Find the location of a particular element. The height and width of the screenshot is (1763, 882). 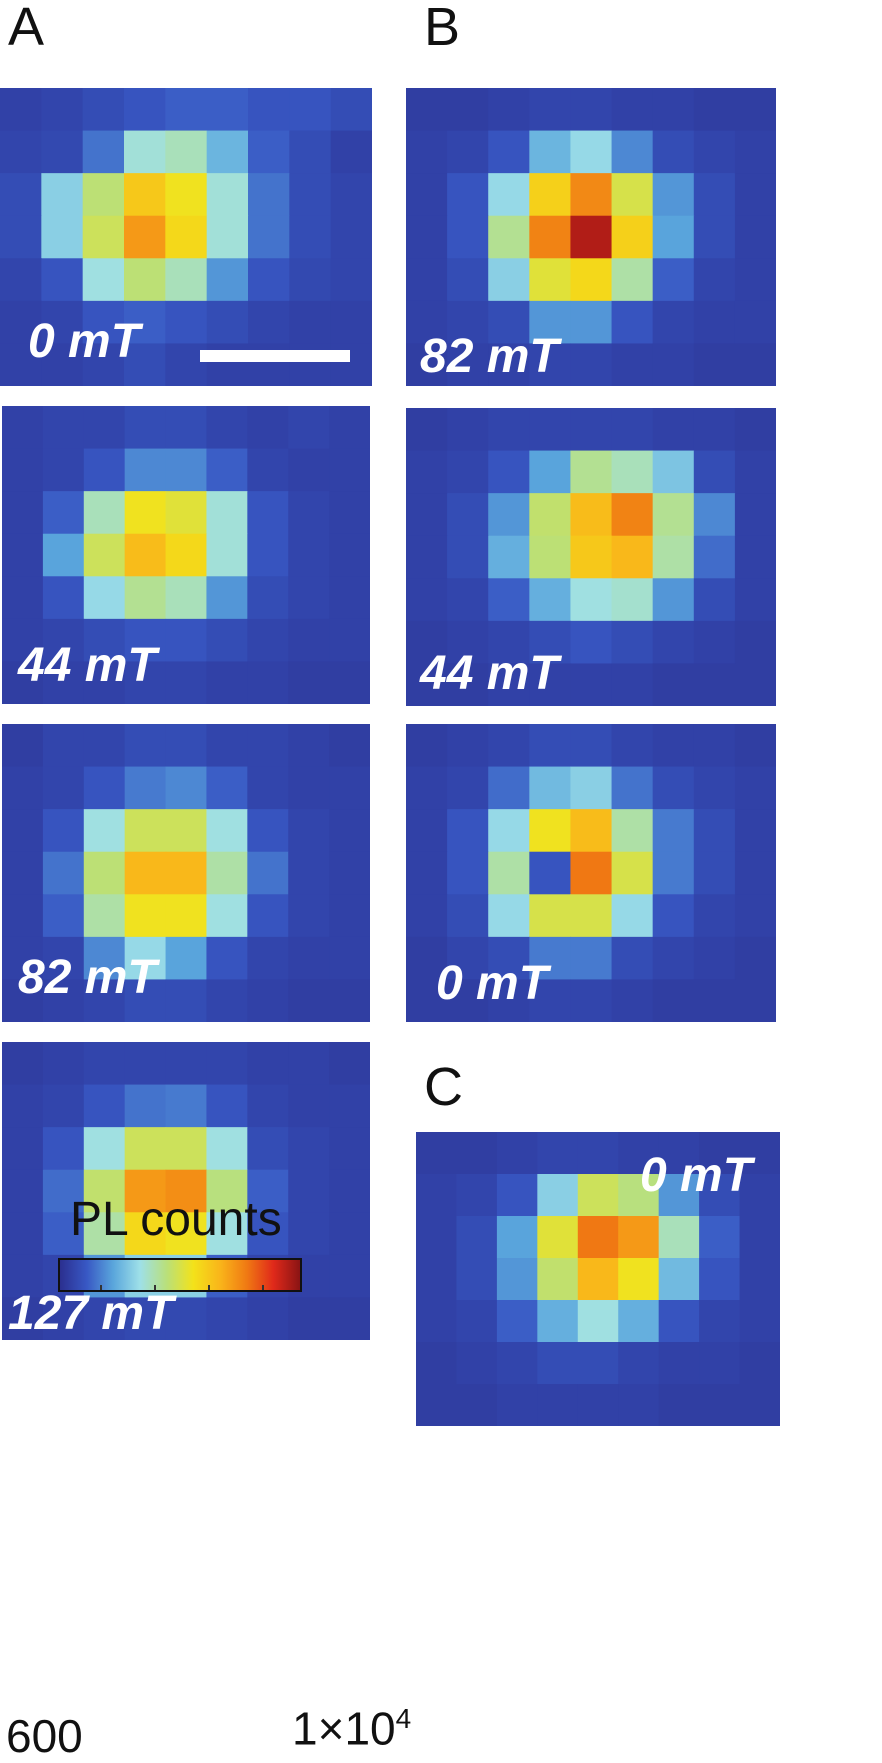

heatmap-a-44mt: 44 mT is located at coordinates (186, 555).